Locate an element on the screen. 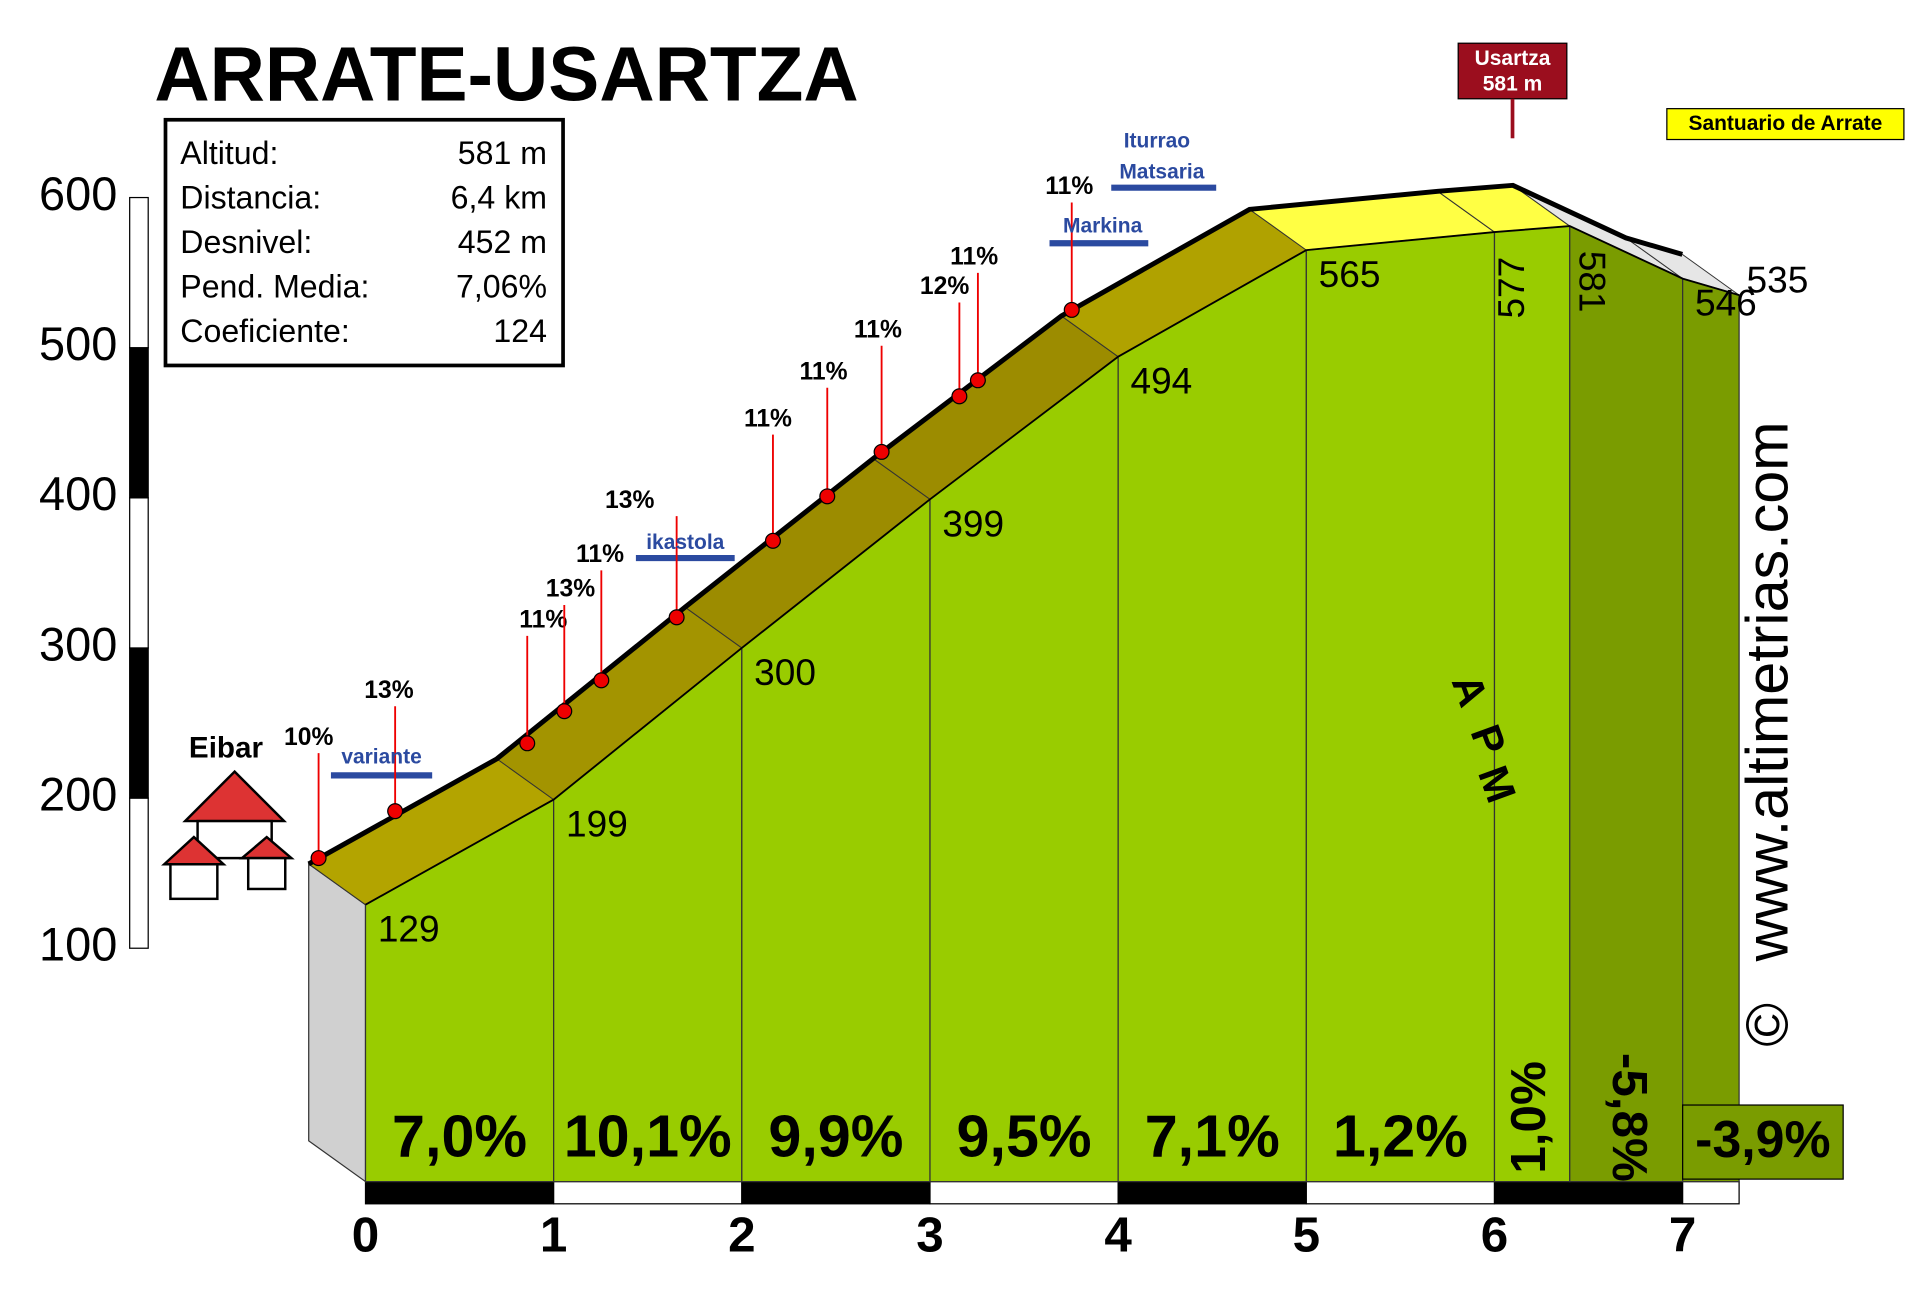  x-tick-label: 4 is located at coordinates (1118, 1234).